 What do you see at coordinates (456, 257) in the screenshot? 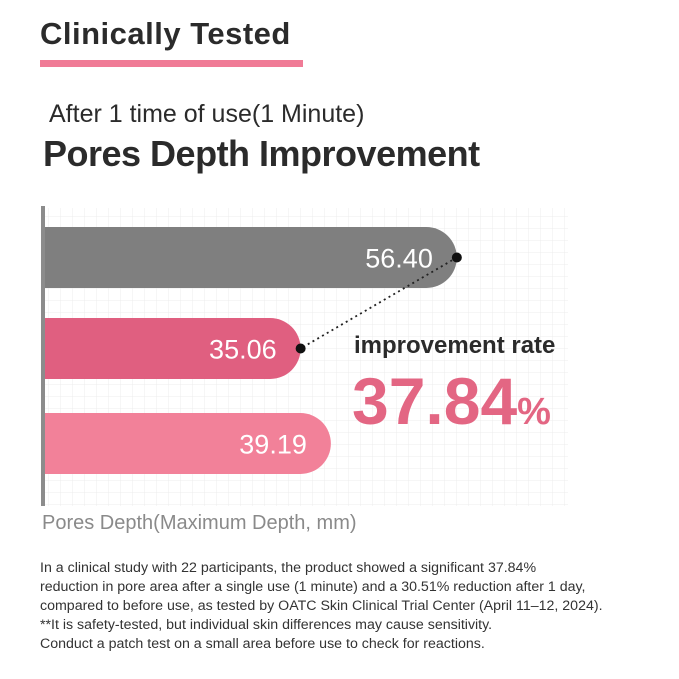
I see `connector-dot-start` at bounding box center [456, 257].